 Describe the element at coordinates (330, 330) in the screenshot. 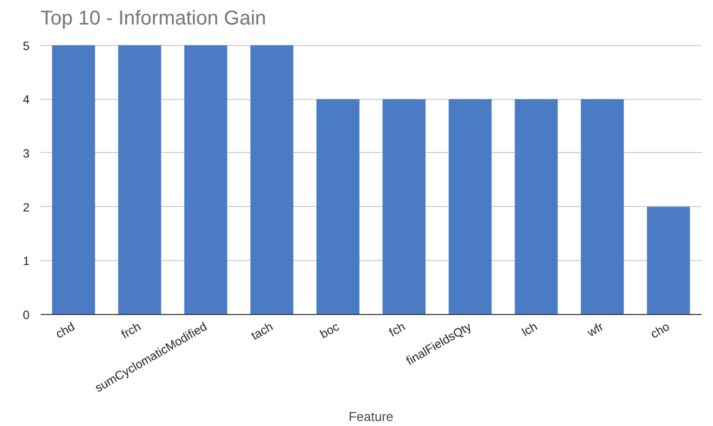

I see `x-tick-label: boc` at that location.